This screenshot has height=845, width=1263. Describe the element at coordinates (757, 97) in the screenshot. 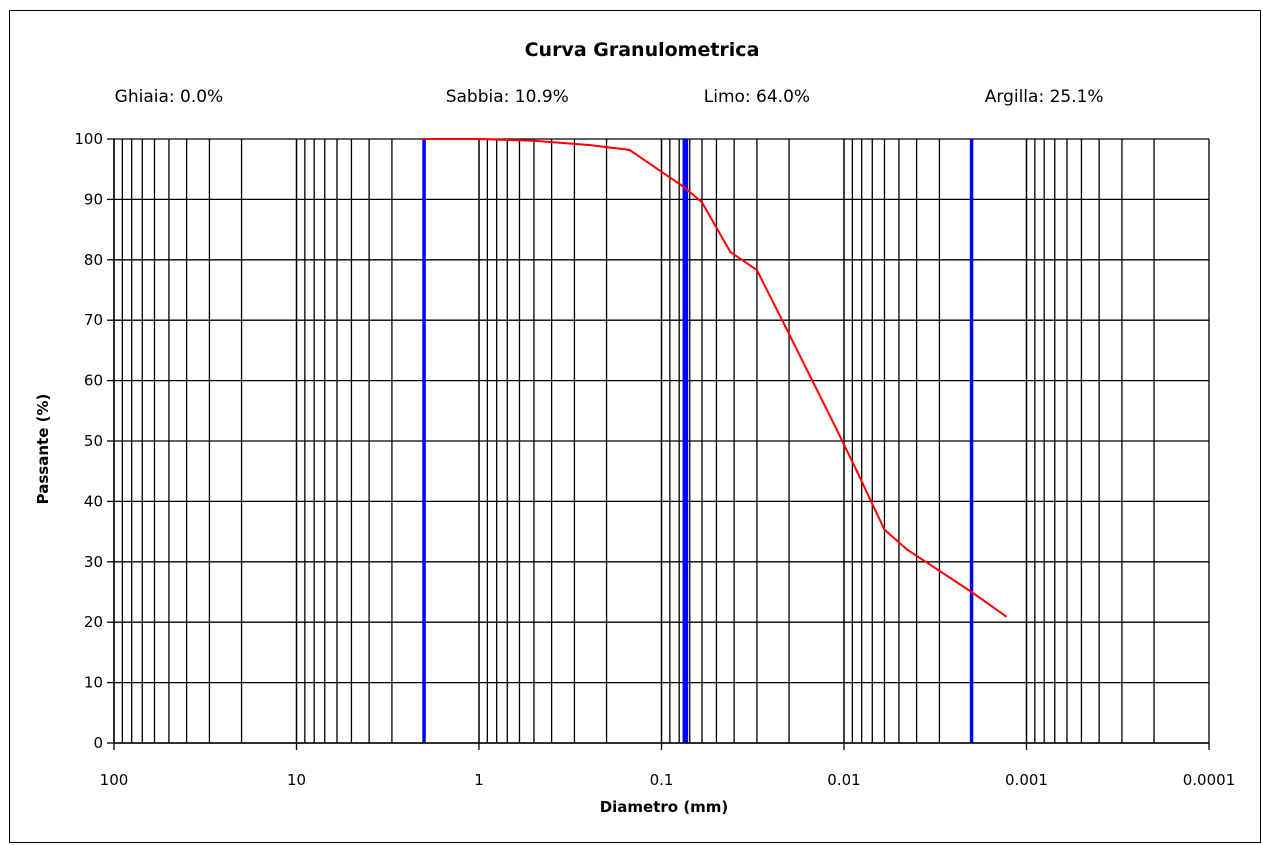

I see `fraction-label: Limo: 64.0%` at that location.